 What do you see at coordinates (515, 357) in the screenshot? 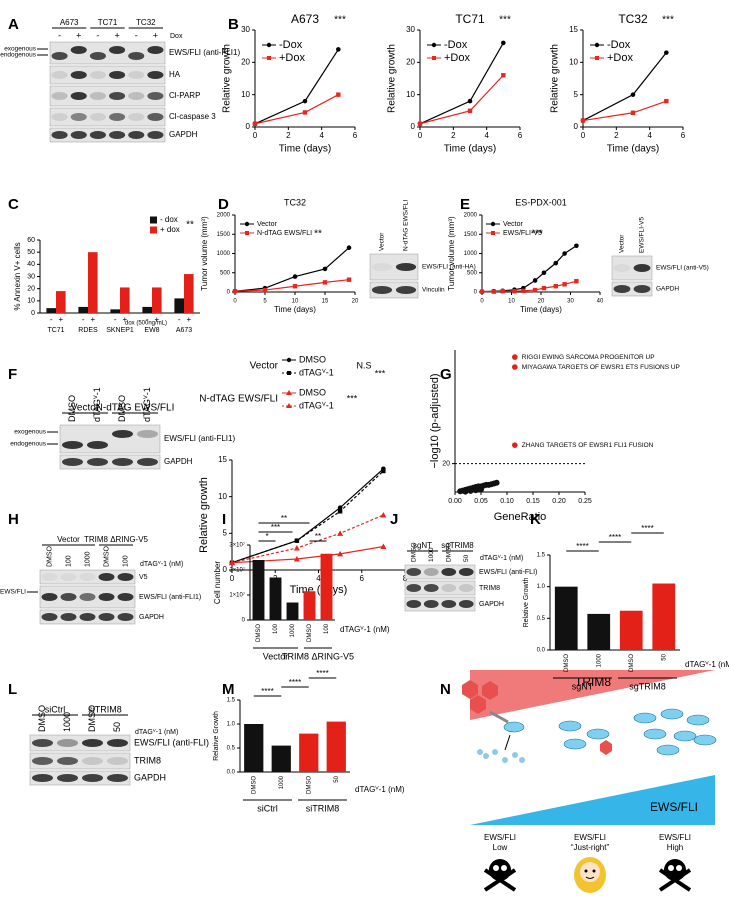
I see `highlight-point` at bounding box center [515, 357].